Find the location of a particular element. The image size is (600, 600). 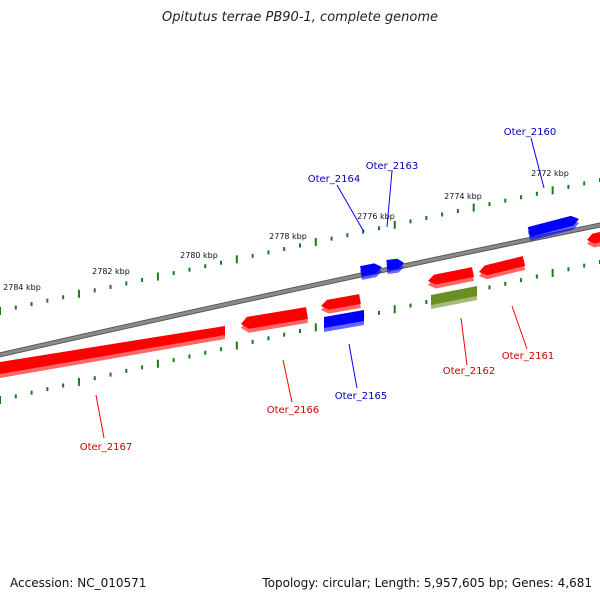

tick-label: 2774 kbp is located at coordinates (463, 196).